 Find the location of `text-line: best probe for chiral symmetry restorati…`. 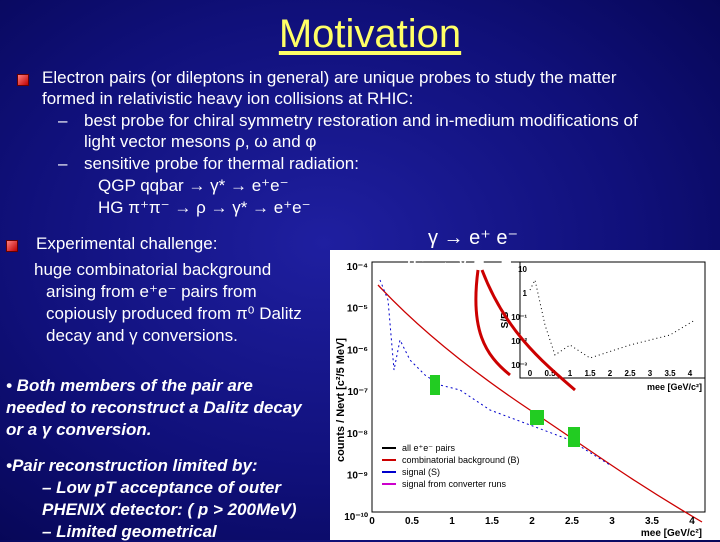

text-line: best probe for chiral symmetry restorati… is located at coordinates (361, 120).